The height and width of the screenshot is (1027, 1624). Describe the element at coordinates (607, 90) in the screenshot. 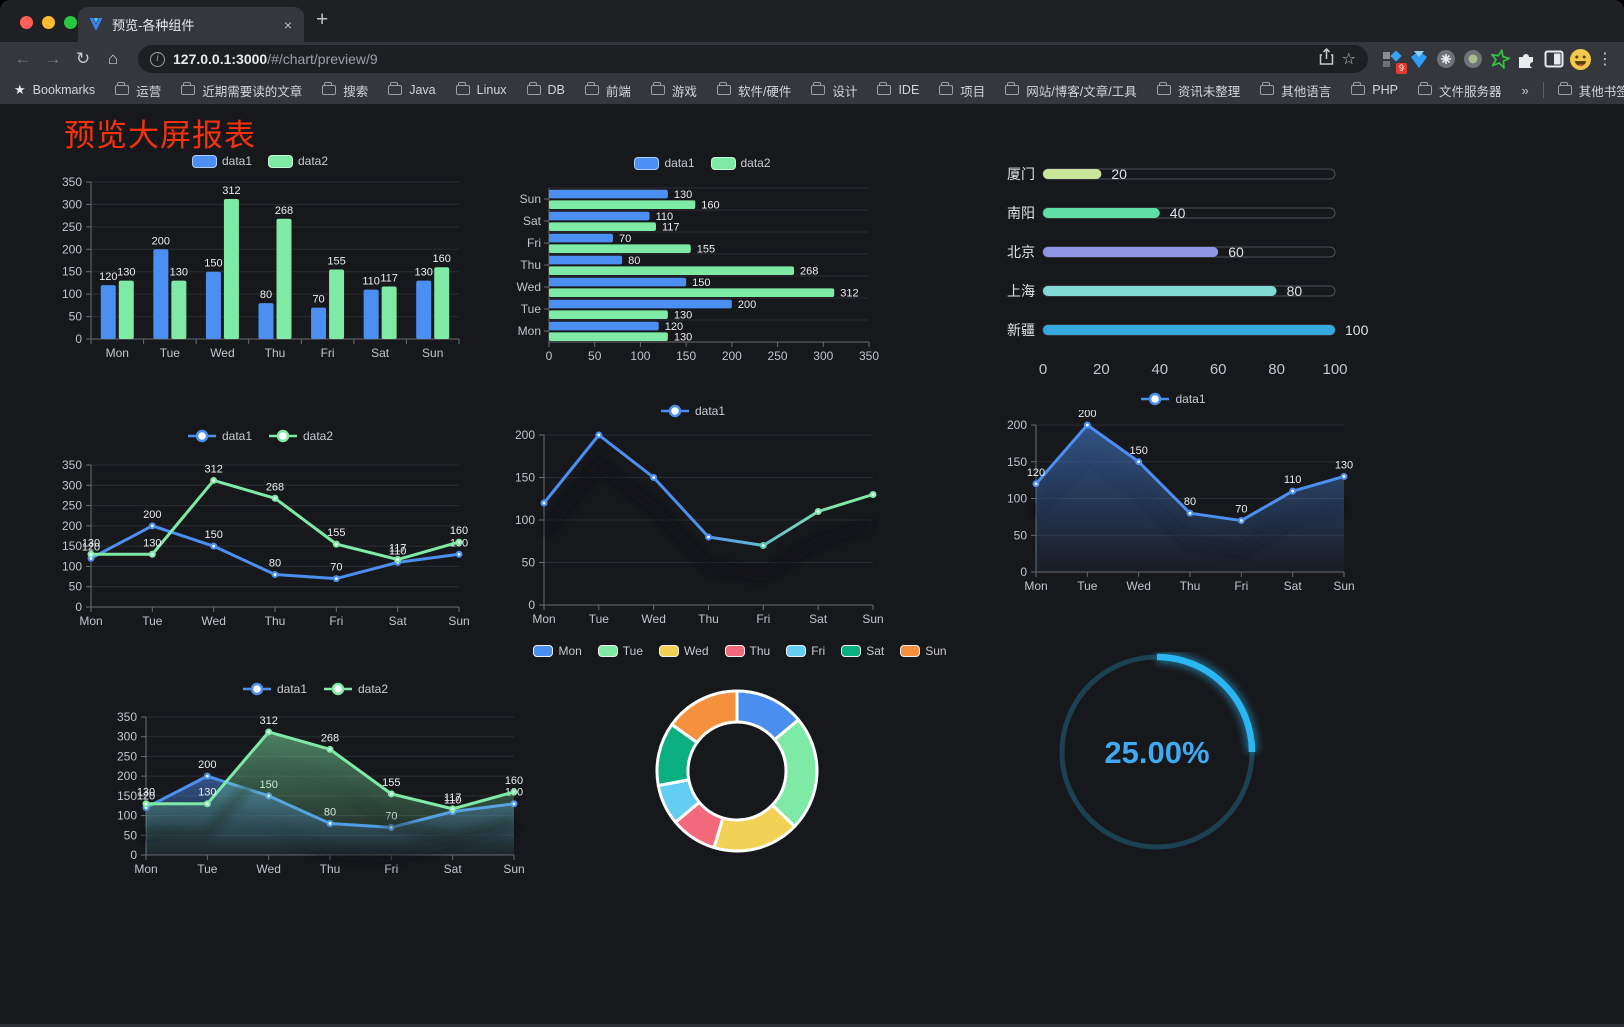

I see `bookmark-folder: 前端` at that location.